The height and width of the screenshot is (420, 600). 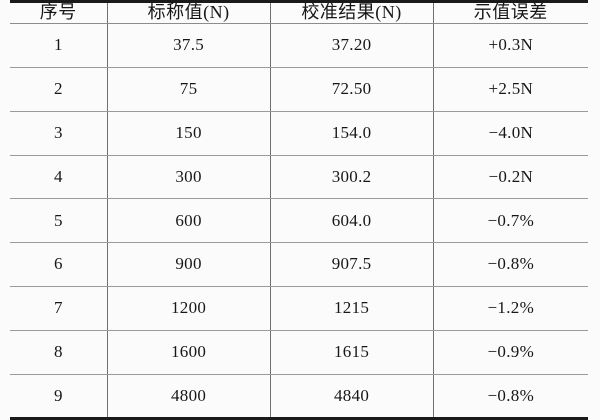 I want to click on cell-calibration-result: 1215, so click(x=351, y=309).